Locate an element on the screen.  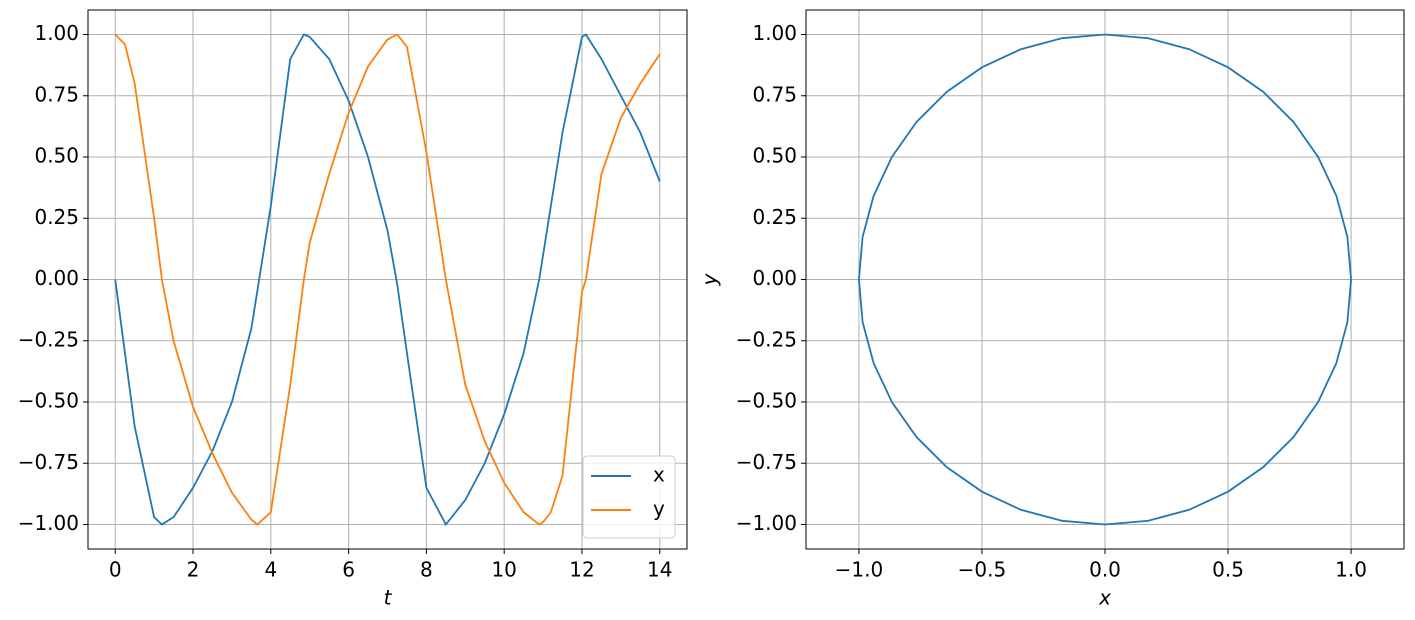
x-tick-label: −1.0 is located at coordinates (859, 570).